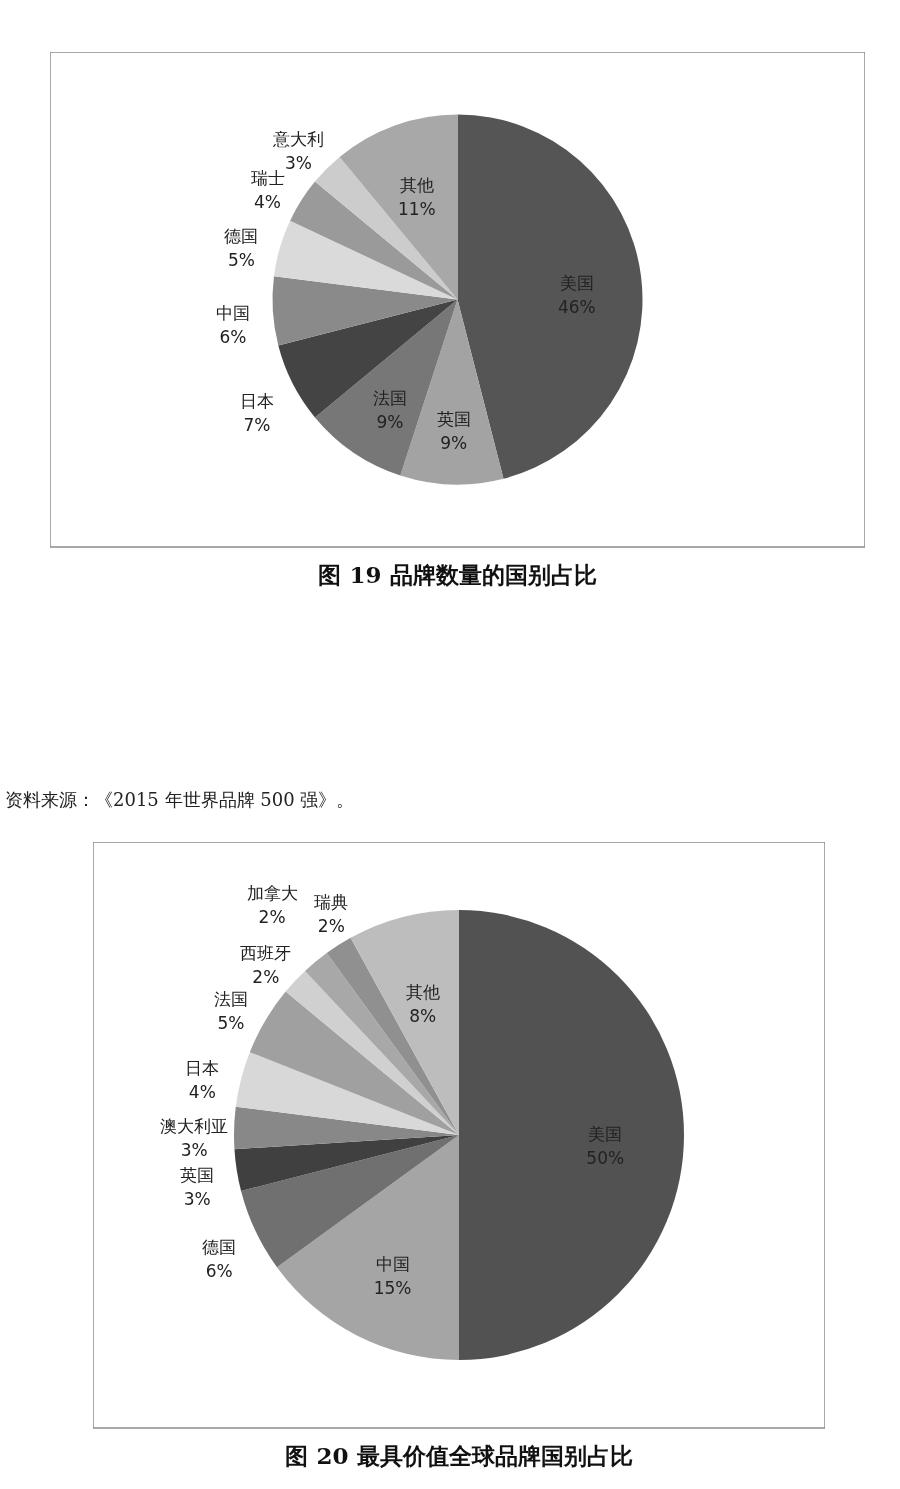 This screenshot has width=900, height=1489. What do you see at coordinates (416, 209) in the screenshot?
I see `data-label: 11%` at bounding box center [416, 209].